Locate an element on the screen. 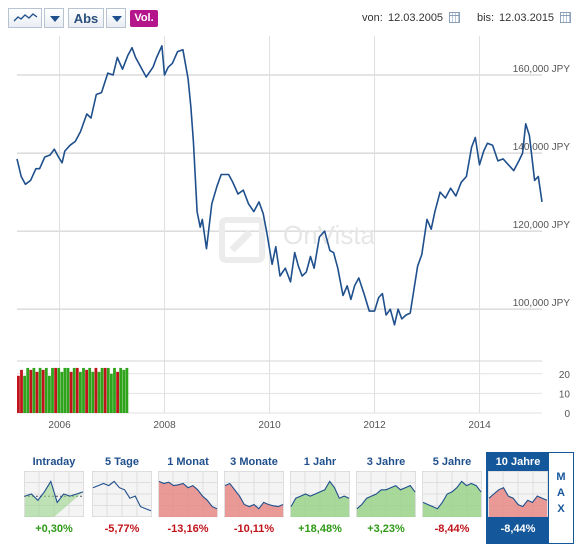 The height and width of the screenshot is (548, 580). period-label: 5 Jahre is located at coordinates (452, 462).